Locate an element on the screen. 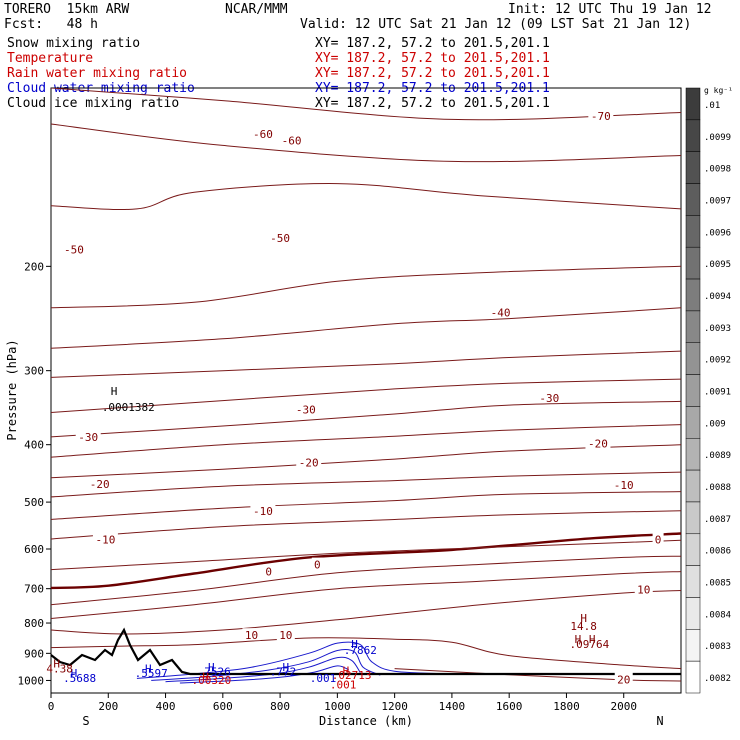 The height and width of the screenshot is (740, 740). contour-label: .5597 is located at coordinates (151, 673).